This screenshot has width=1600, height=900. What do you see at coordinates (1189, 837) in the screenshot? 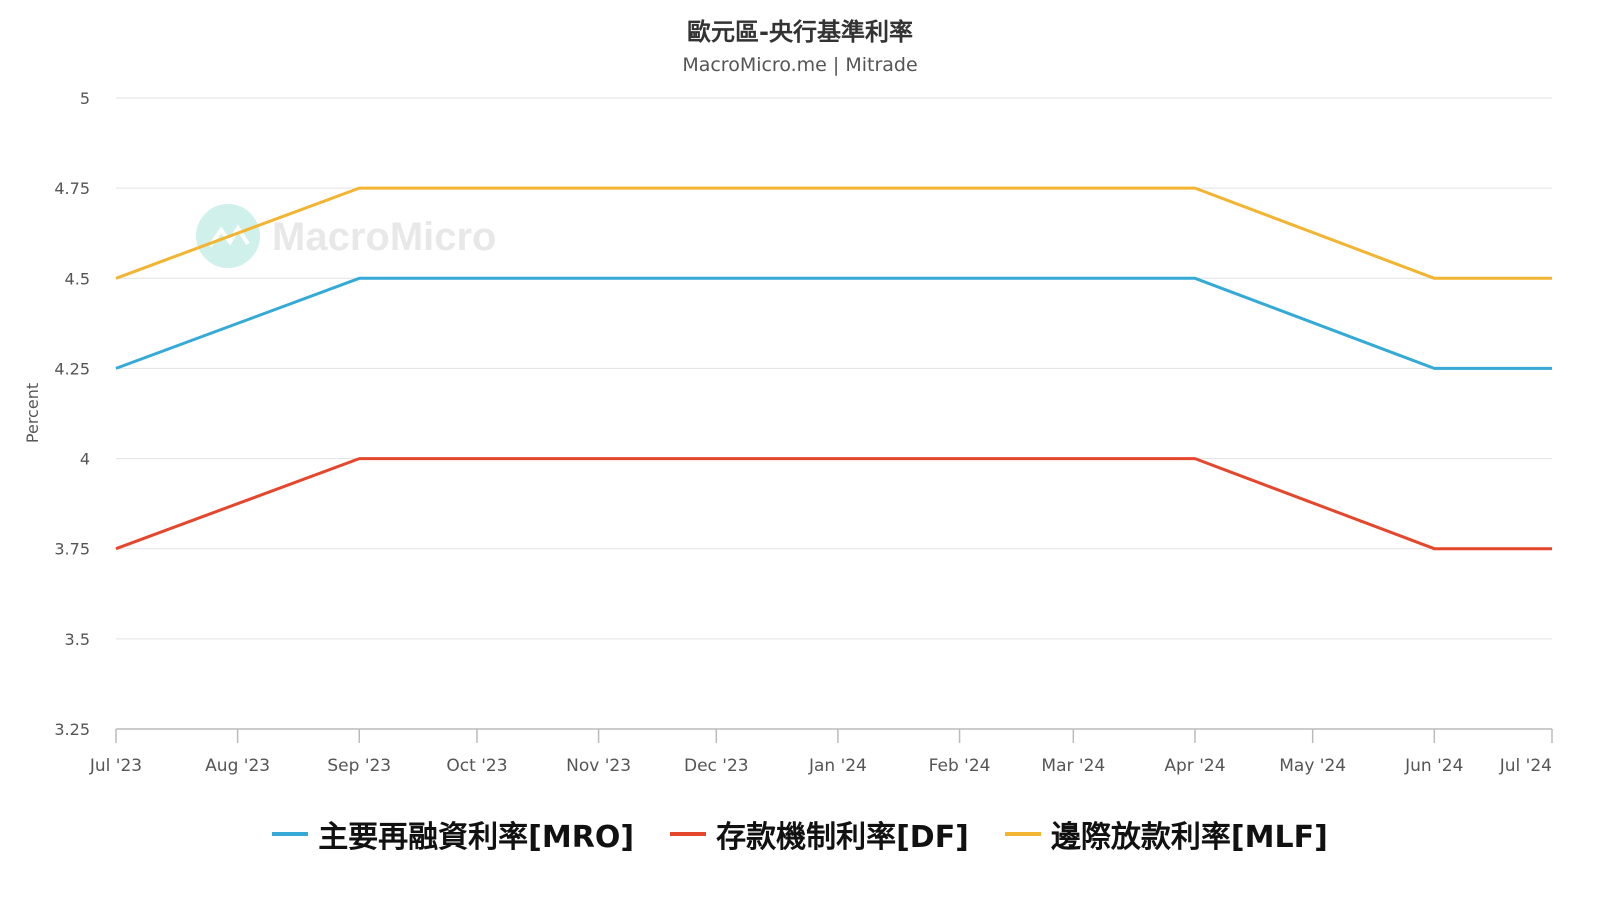
I see `legend-label: 邊際放款利率[MLF]` at bounding box center [1189, 837].